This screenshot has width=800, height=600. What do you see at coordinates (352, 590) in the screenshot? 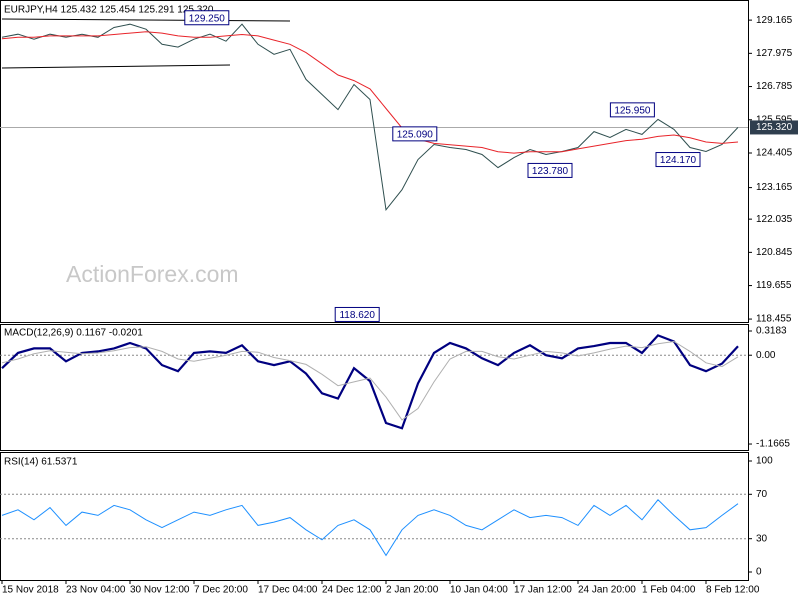
I see `x-tick-label: 24 Dec 12:00` at bounding box center [352, 590].